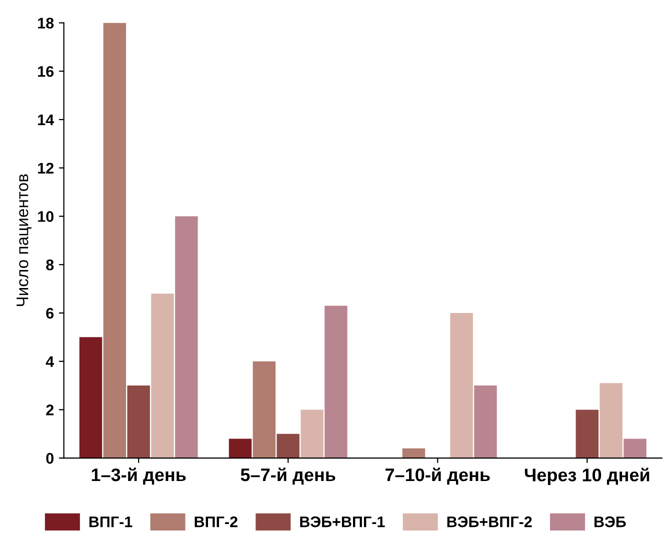 Image resolution: width=672 pixels, height=544 pixels. Describe the element at coordinates (46, 168) in the screenshot. I see `y-tick-label: 12` at that location.